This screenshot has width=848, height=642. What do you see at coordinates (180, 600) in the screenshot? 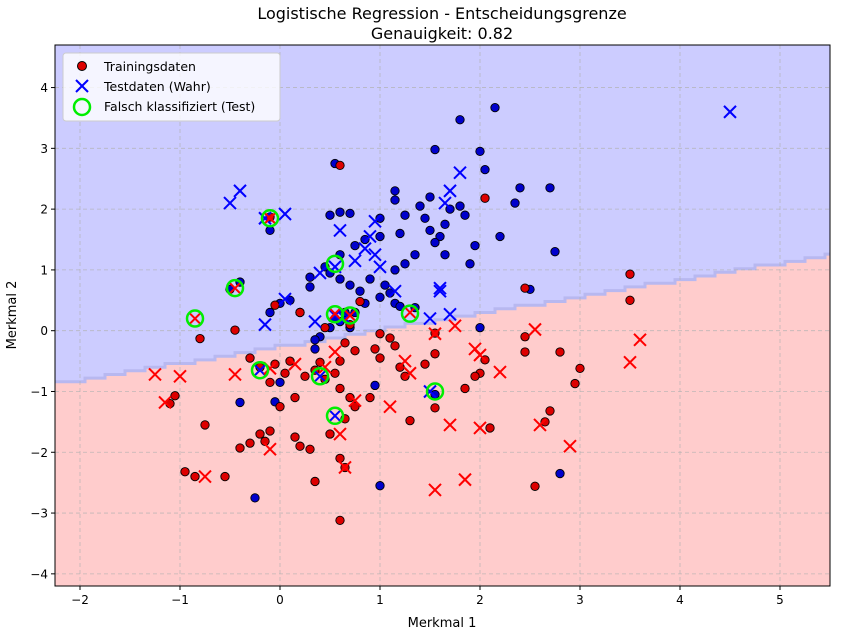
I see `x-tick-label: −1` at bounding box center [180, 600].